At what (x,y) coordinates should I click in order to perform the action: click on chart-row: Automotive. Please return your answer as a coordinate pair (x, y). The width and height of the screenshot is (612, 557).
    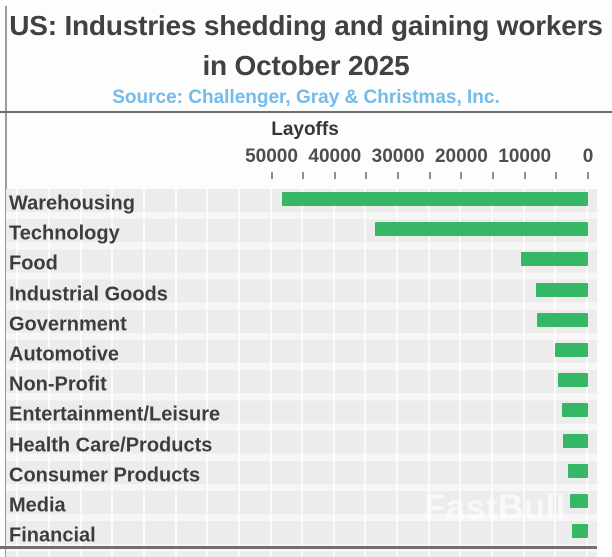
    Looking at the image, I should click on (301, 355).